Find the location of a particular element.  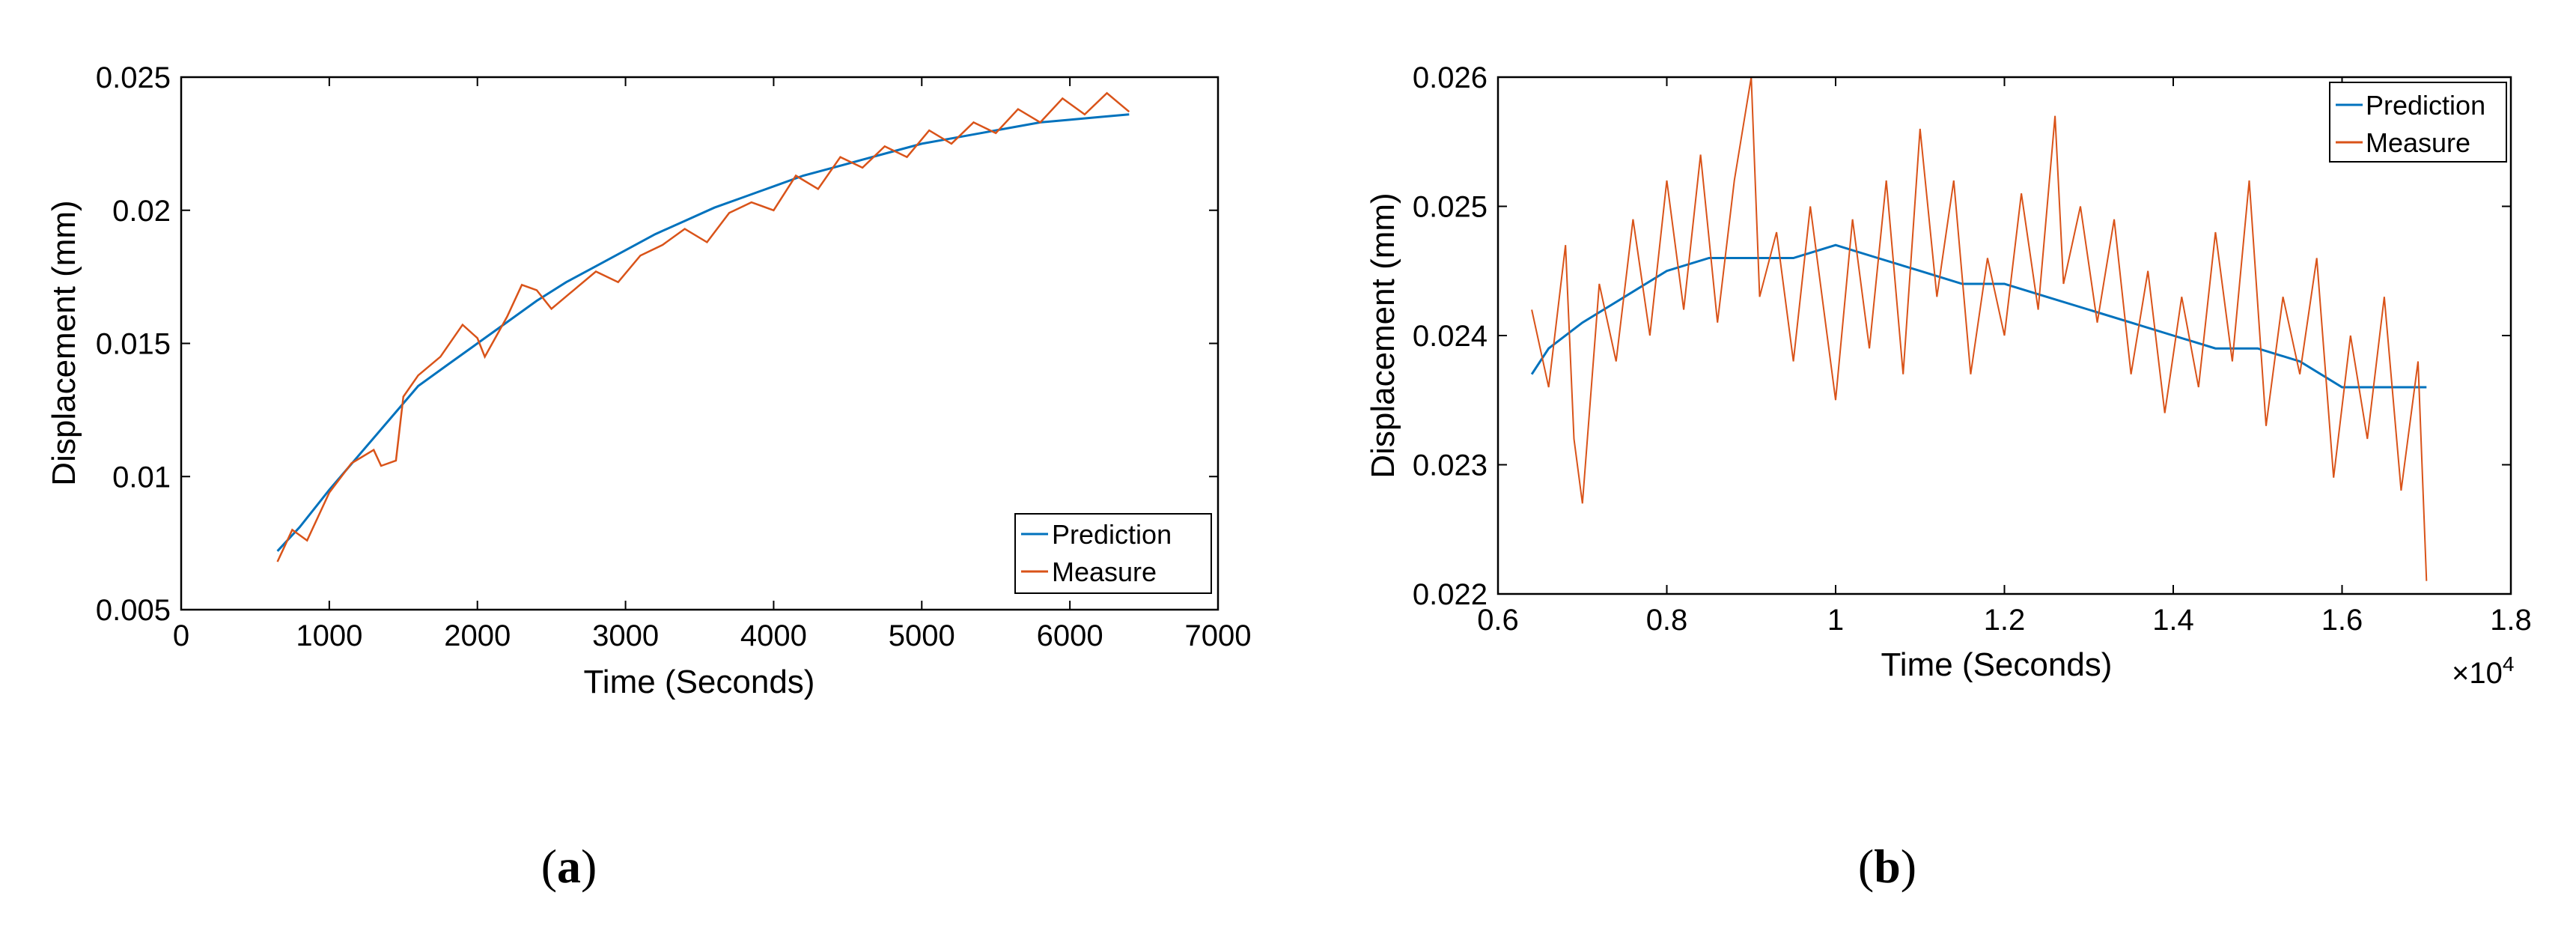

chart-a-y-tick-label: 0.025 is located at coordinates (133, 77).